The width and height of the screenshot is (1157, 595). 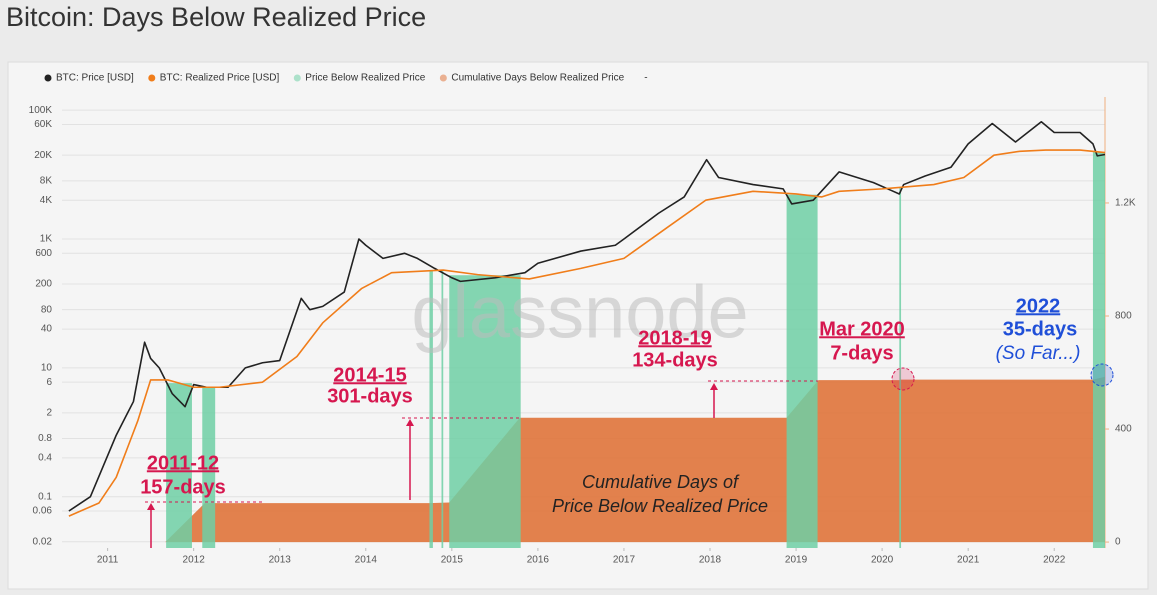 I want to click on y-tick-label: 4K, so click(x=46, y=200).